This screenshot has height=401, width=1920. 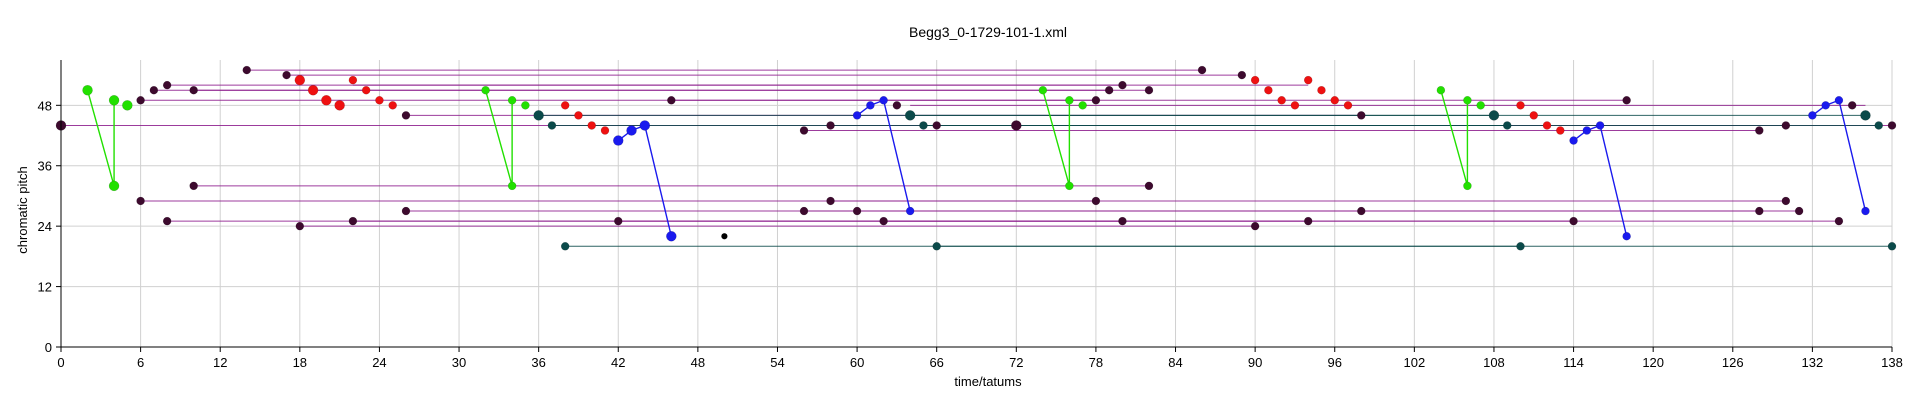 What do you see at coordinates (459, 362) in the screenshot?
I see `x-tick-label: 30` at bounding box center [459, 362].